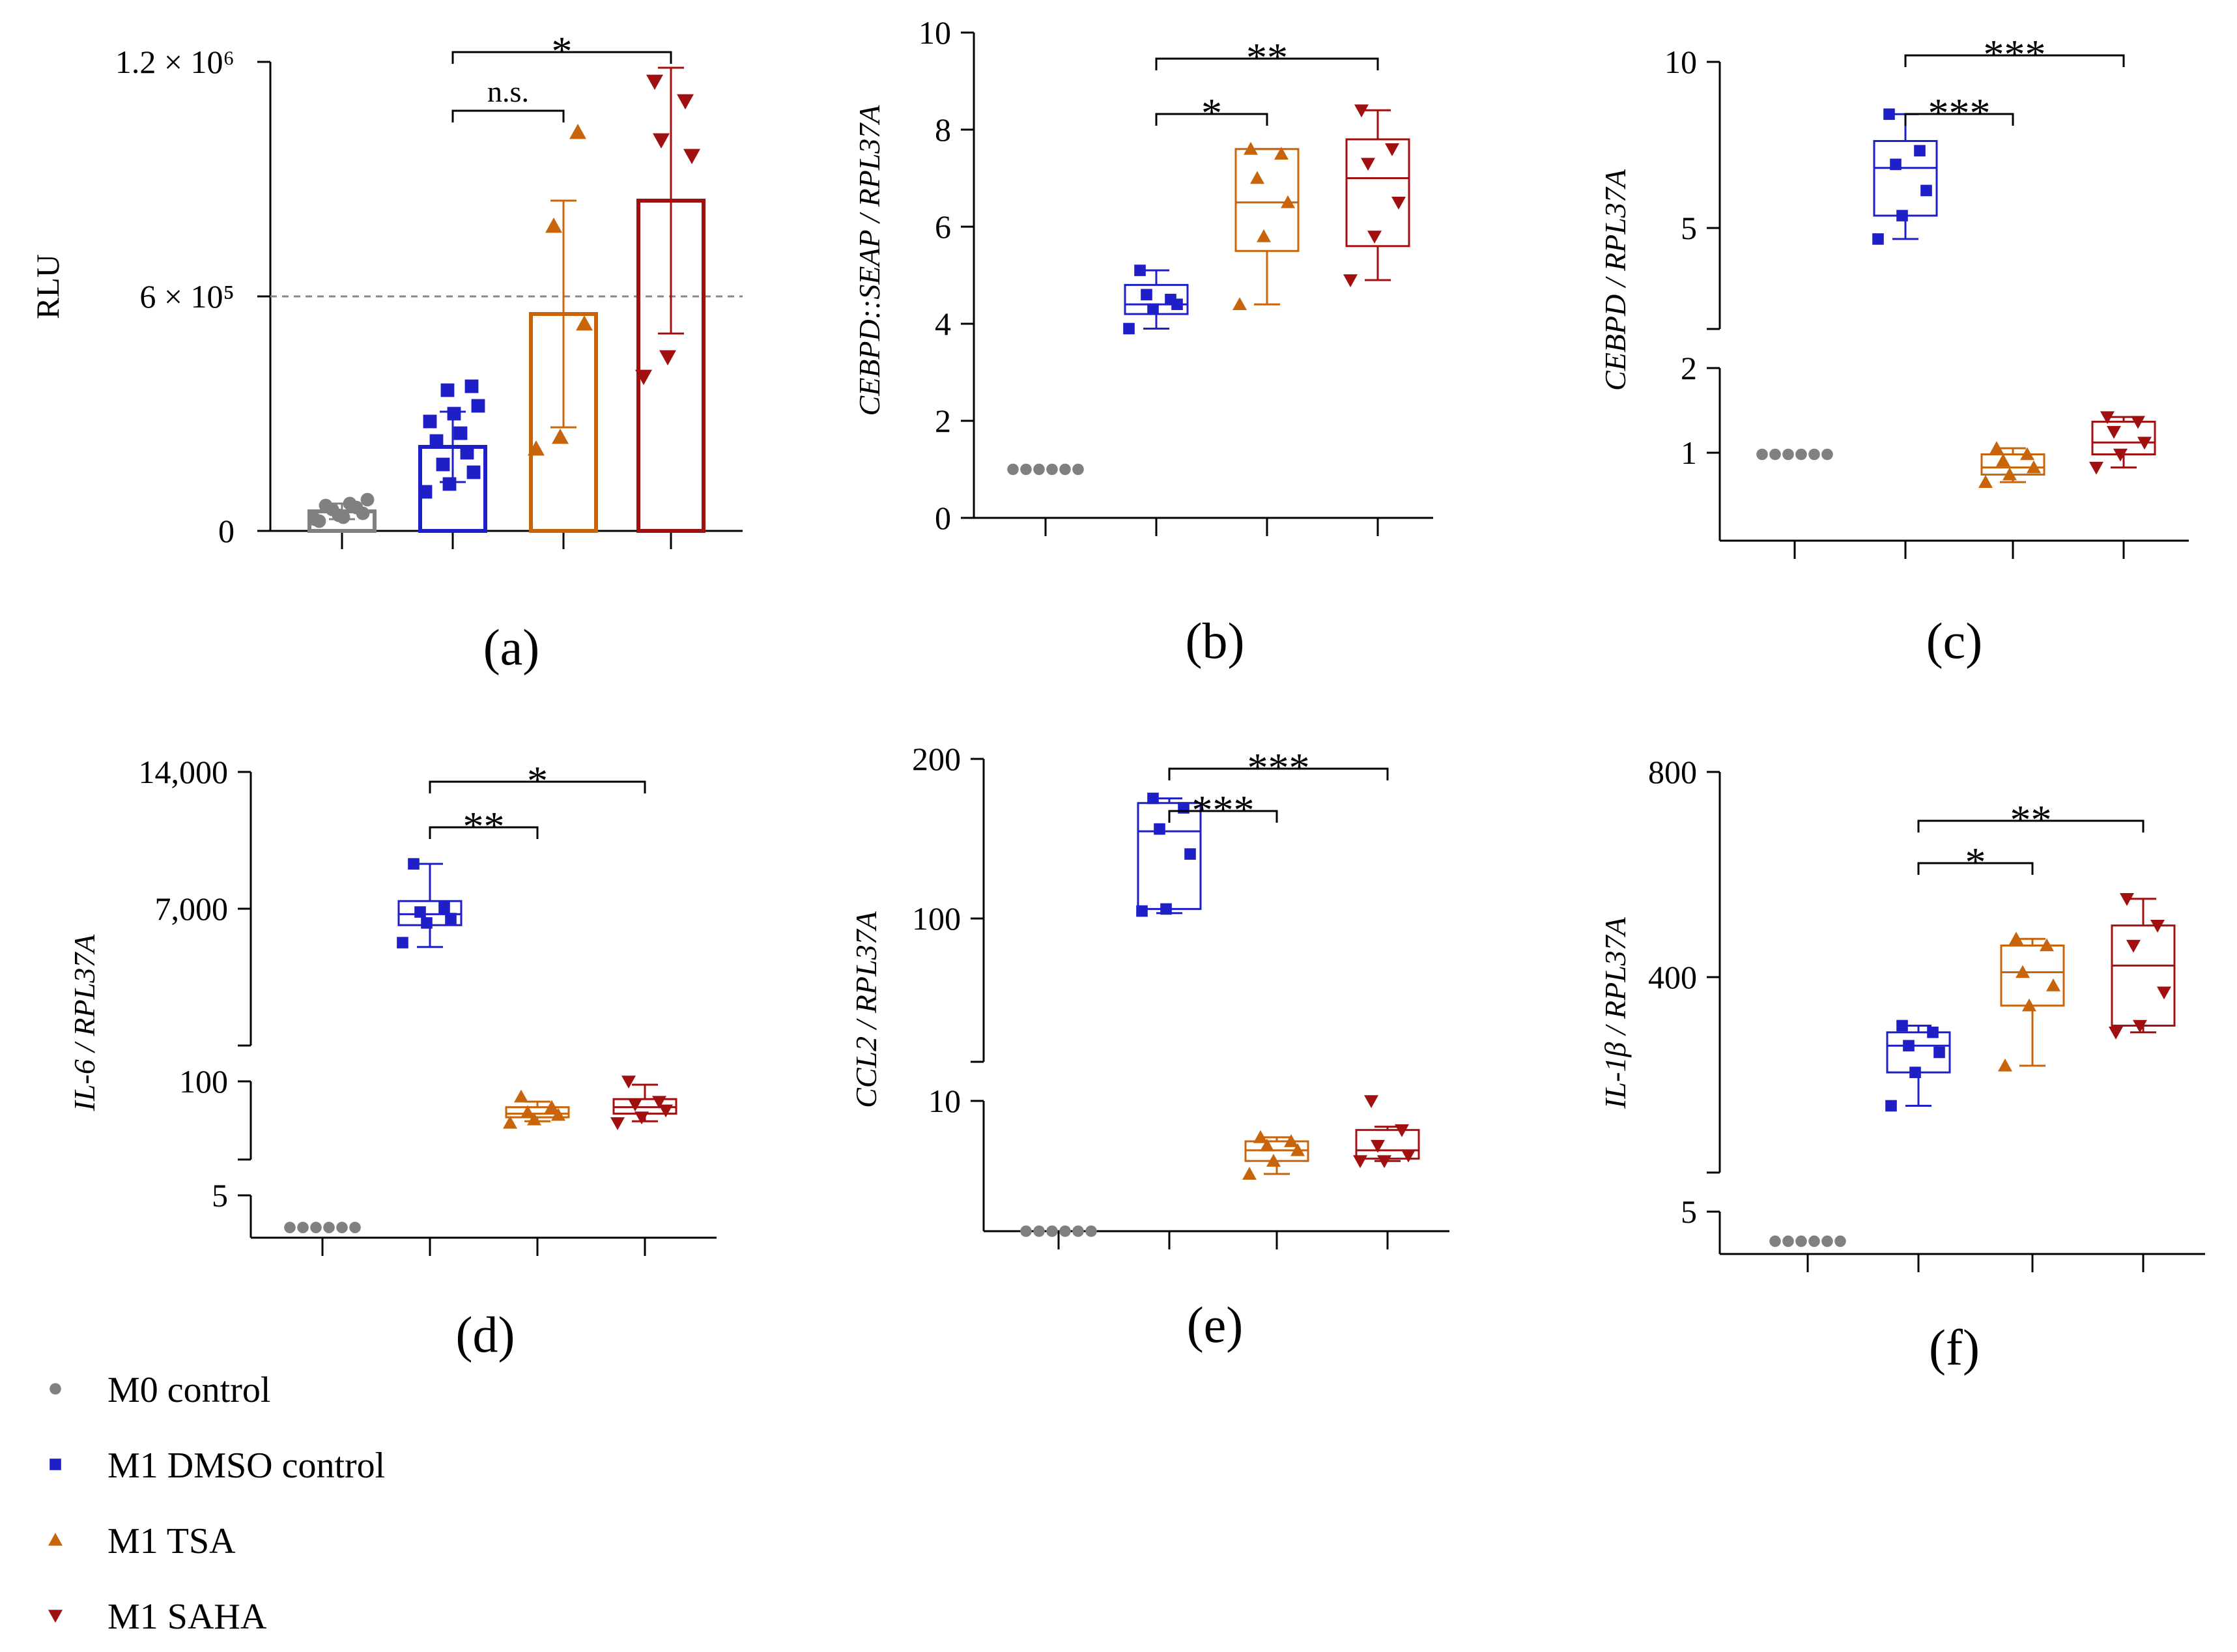 The height and width of the screenshot is (1652, 2237). Describe the element at coordinates (1896, 164) in the screenshot. I see `panel-c-m1-dmso-control-point` at that location.